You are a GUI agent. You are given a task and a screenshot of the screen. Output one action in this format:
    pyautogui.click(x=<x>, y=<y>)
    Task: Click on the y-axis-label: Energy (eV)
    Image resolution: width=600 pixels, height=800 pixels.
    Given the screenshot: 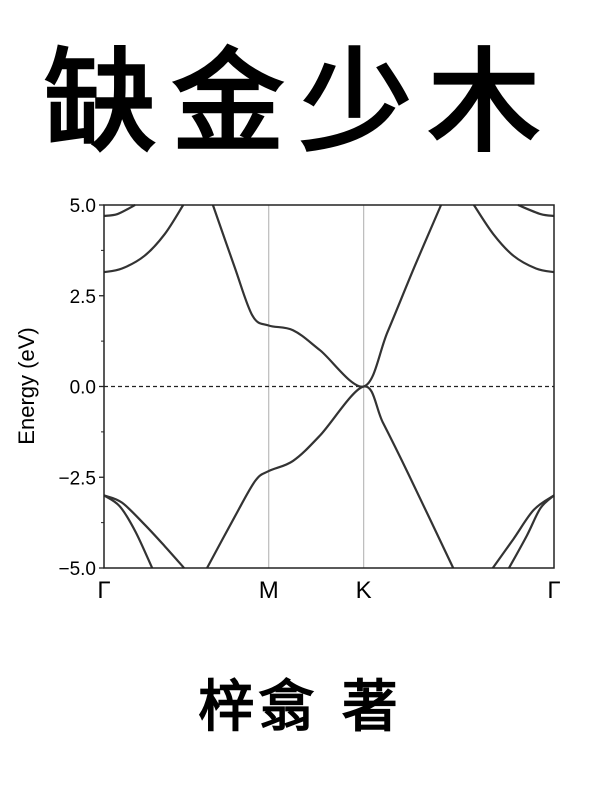 What is the action you would take?
    pyautogui.click(x=26, y=385)
    